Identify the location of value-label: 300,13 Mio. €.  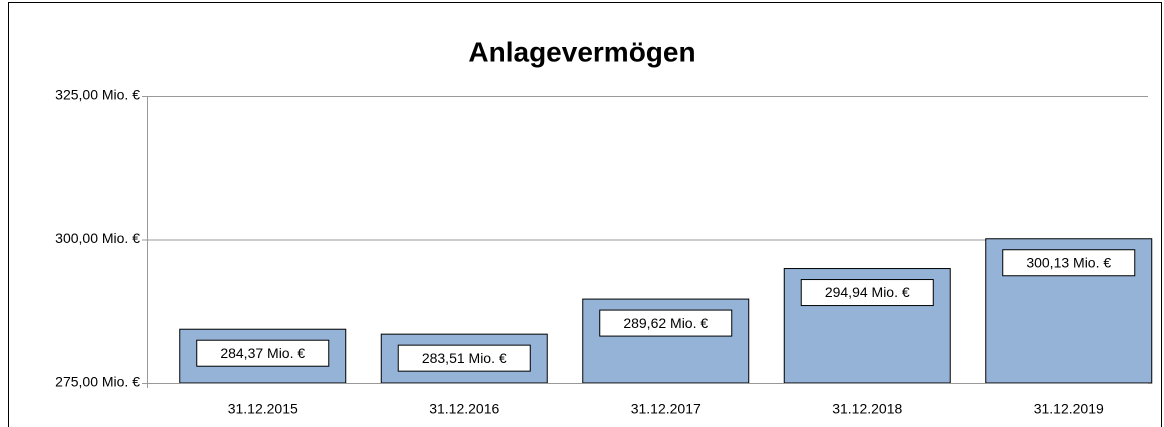
(1068, 262).